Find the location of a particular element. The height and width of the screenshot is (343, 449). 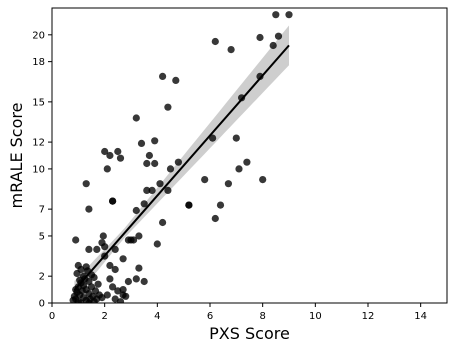

x-tick-label: 2 is located at coordinates (104, 316).